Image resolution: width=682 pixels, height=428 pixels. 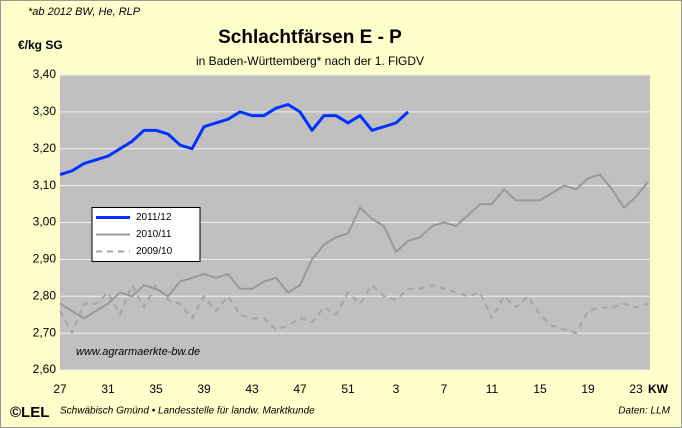 I want to click on y-tick-label: 3,30, so click(x=45, y=111).